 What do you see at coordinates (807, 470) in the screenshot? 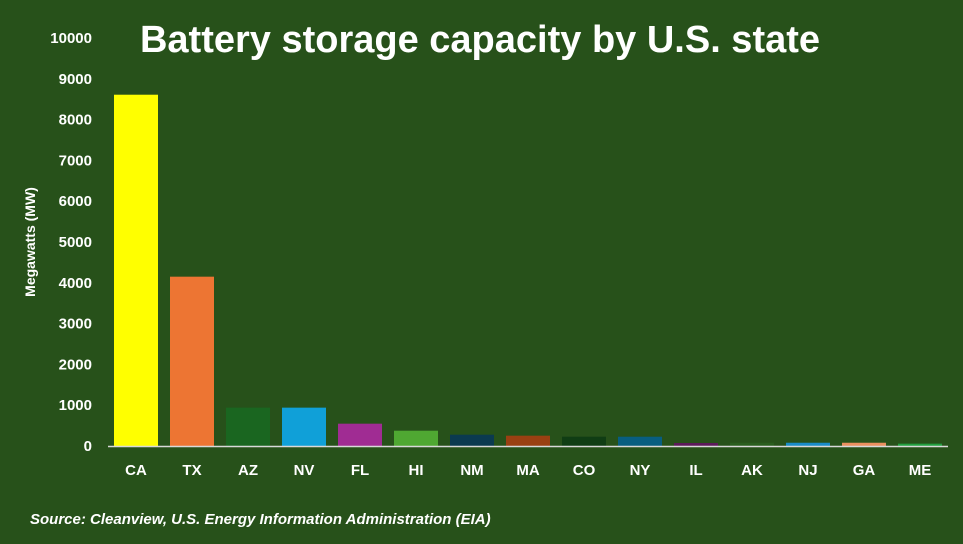
I see `x-tick-label: NJ` at bounding box center [807, 470].